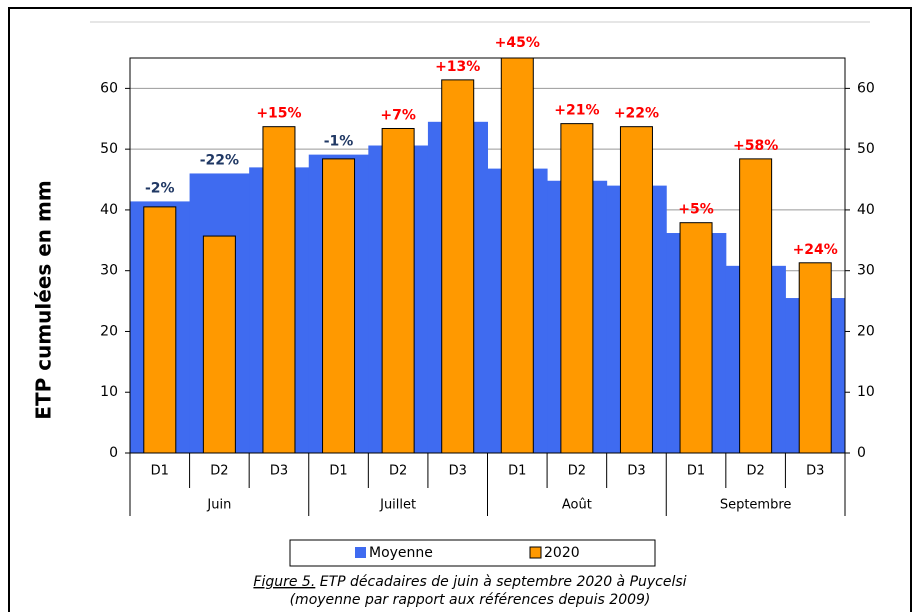  What do you see at coordinates (457, 67) in the screenshot?
I see `pct-label: +13%` at bounding box center [457, 67].